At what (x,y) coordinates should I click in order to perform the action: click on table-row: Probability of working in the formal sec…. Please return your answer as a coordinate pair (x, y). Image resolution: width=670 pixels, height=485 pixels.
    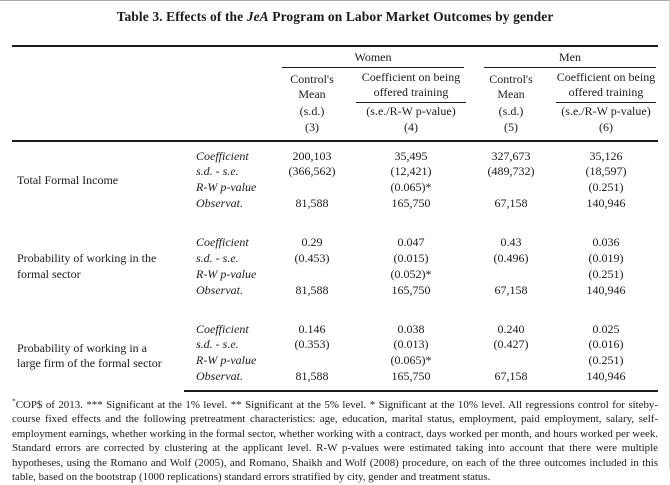
    Looking at the image, I should click on (335, 239).